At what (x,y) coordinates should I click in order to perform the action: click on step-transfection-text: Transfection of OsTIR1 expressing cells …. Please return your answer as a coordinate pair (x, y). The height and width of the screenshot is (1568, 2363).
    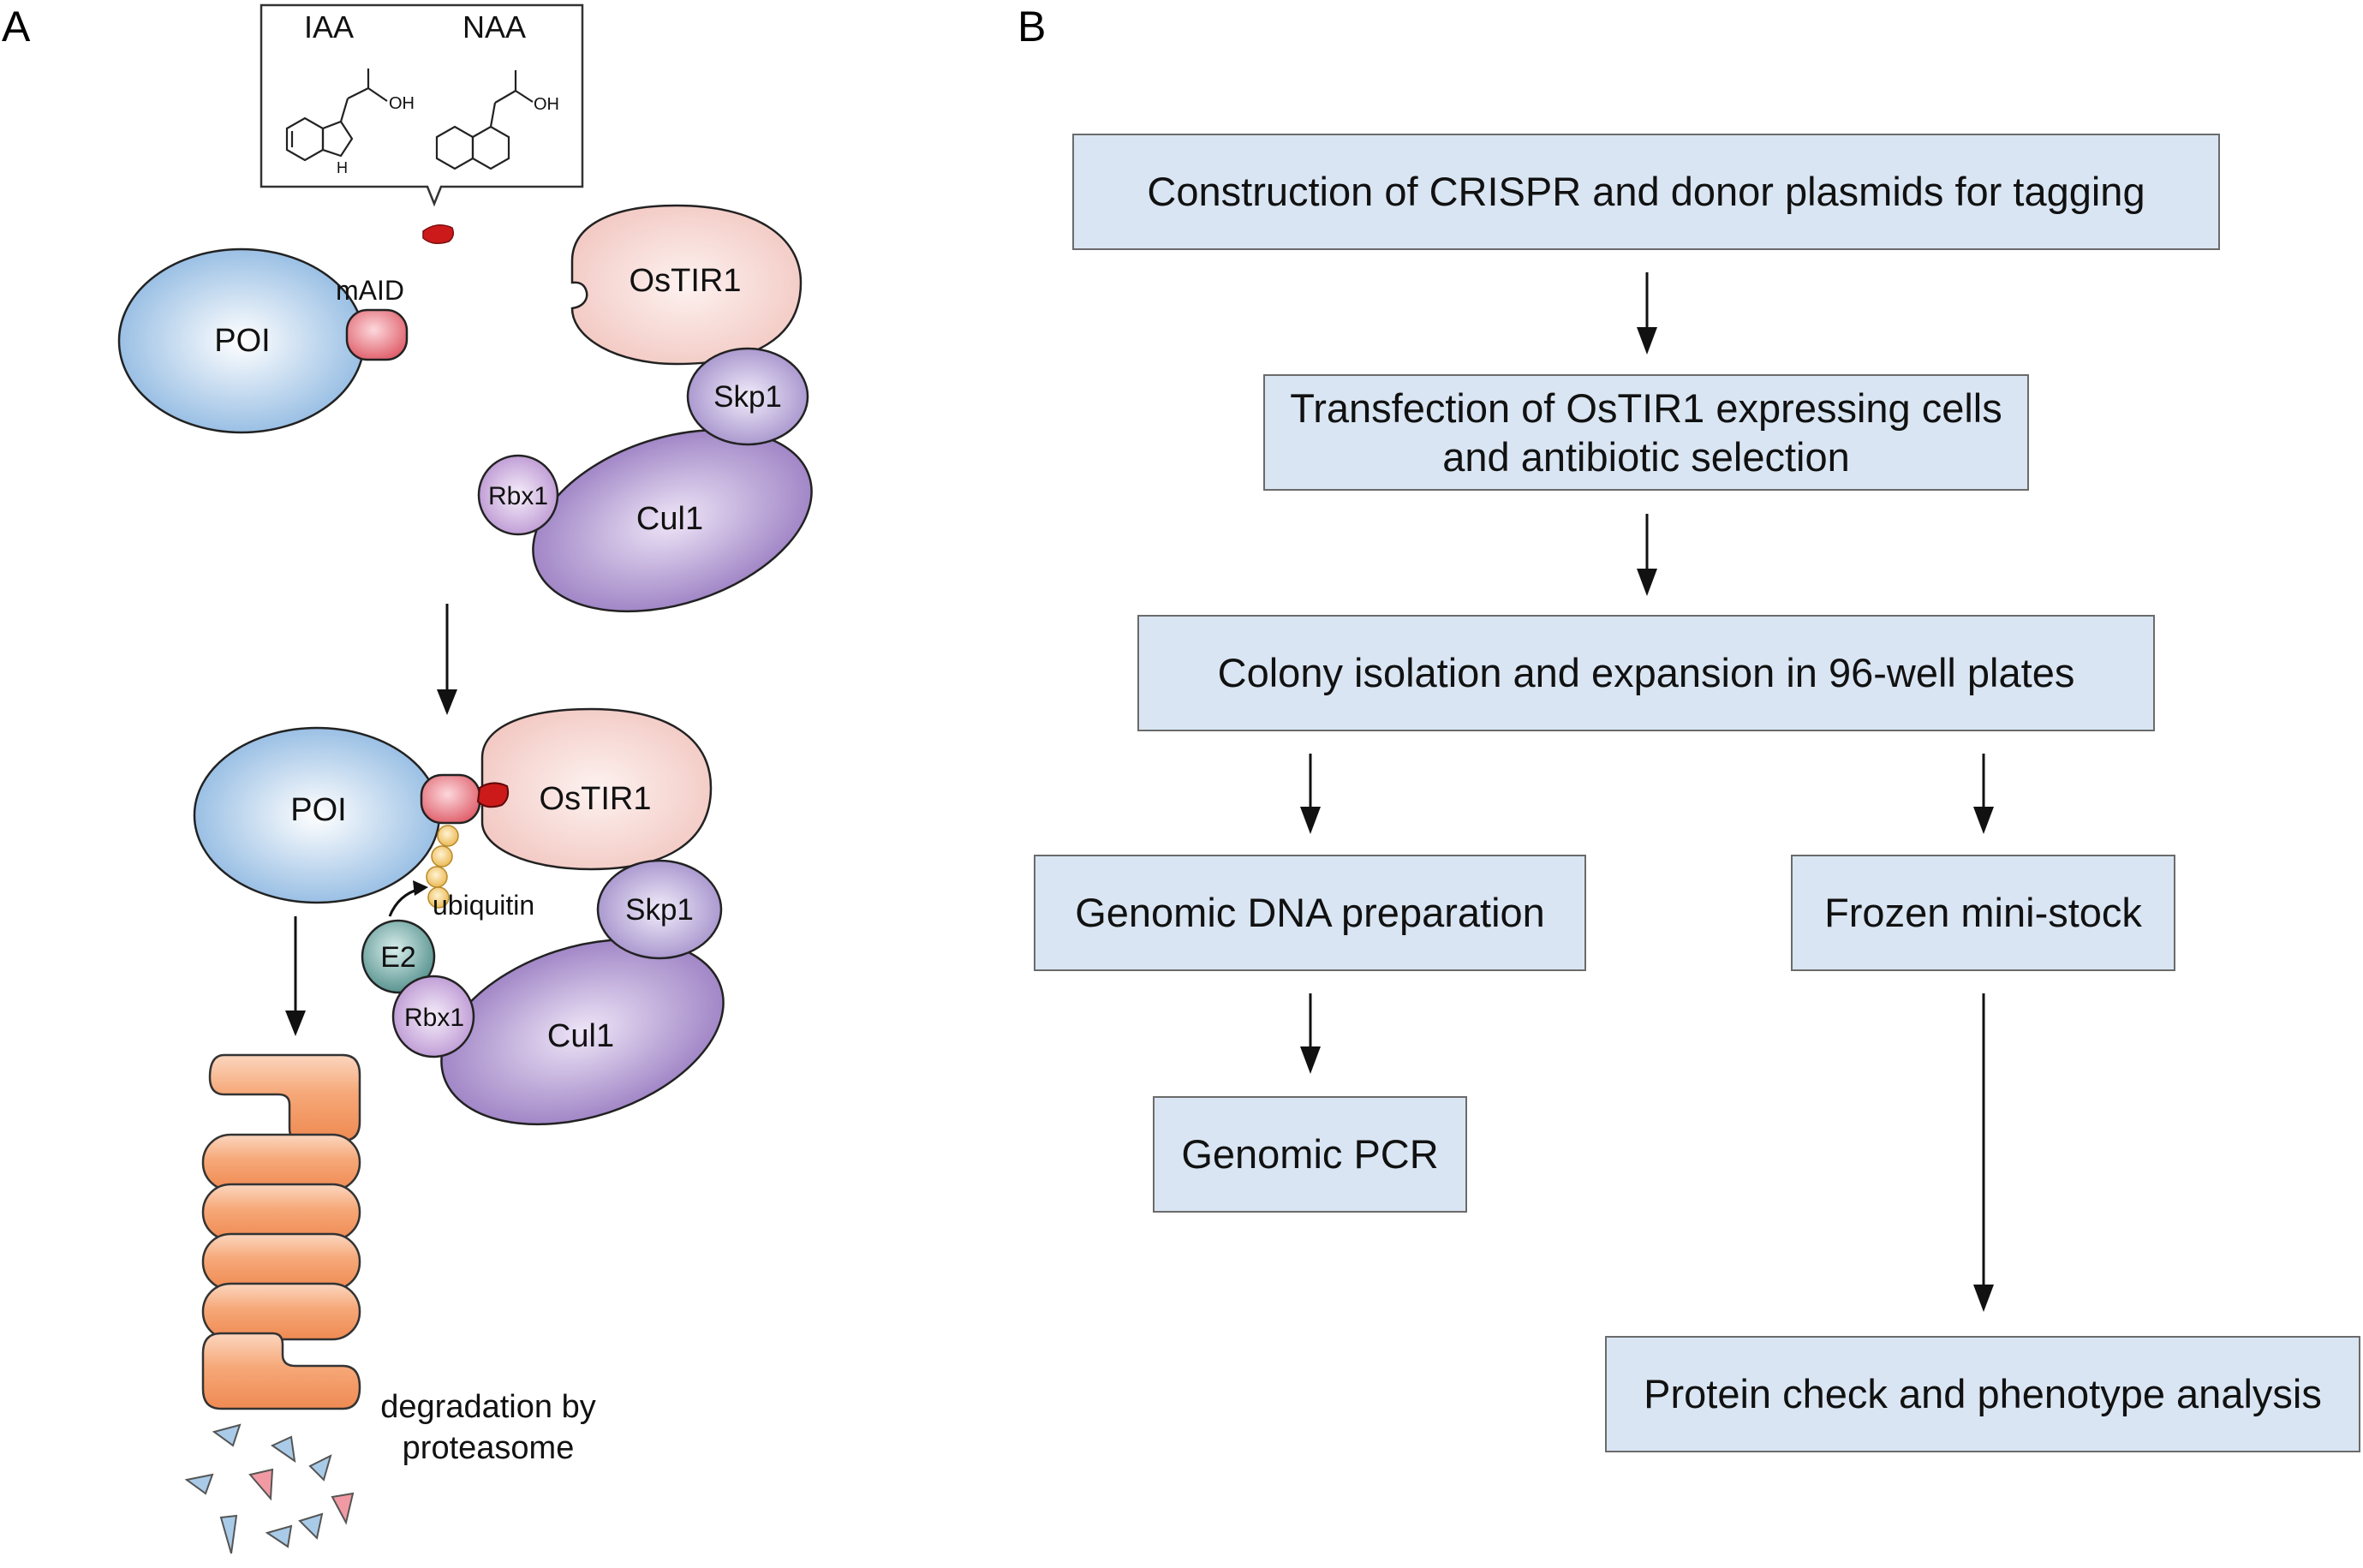
    Looking at the image, I should click on (1646, 432).